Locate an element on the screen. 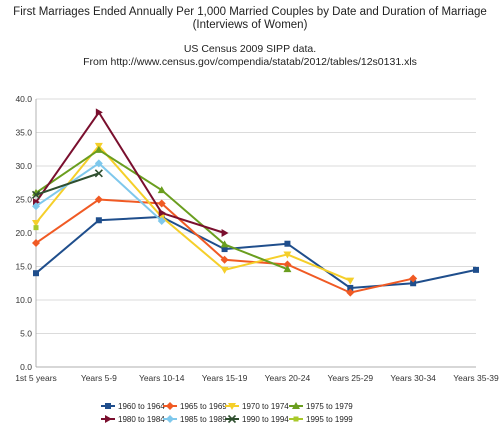  legend-entry: 1980 to 1984 is located at coordinates (133, 419).